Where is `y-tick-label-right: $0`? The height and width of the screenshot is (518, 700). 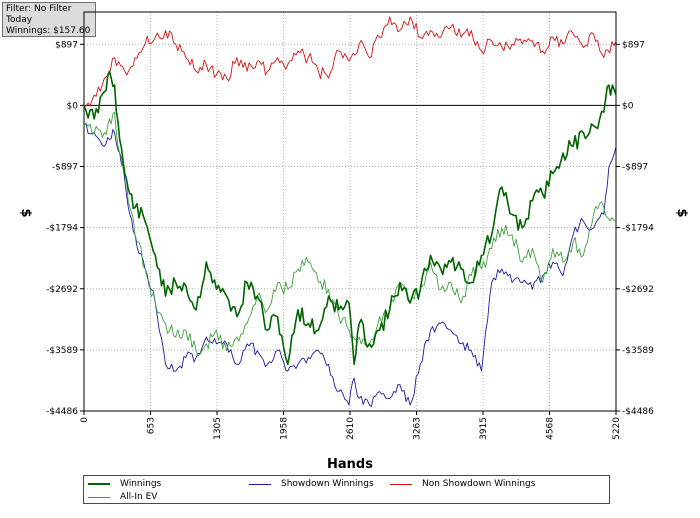 y-tick-label-right: $0 is located at coordinates (628, 106).